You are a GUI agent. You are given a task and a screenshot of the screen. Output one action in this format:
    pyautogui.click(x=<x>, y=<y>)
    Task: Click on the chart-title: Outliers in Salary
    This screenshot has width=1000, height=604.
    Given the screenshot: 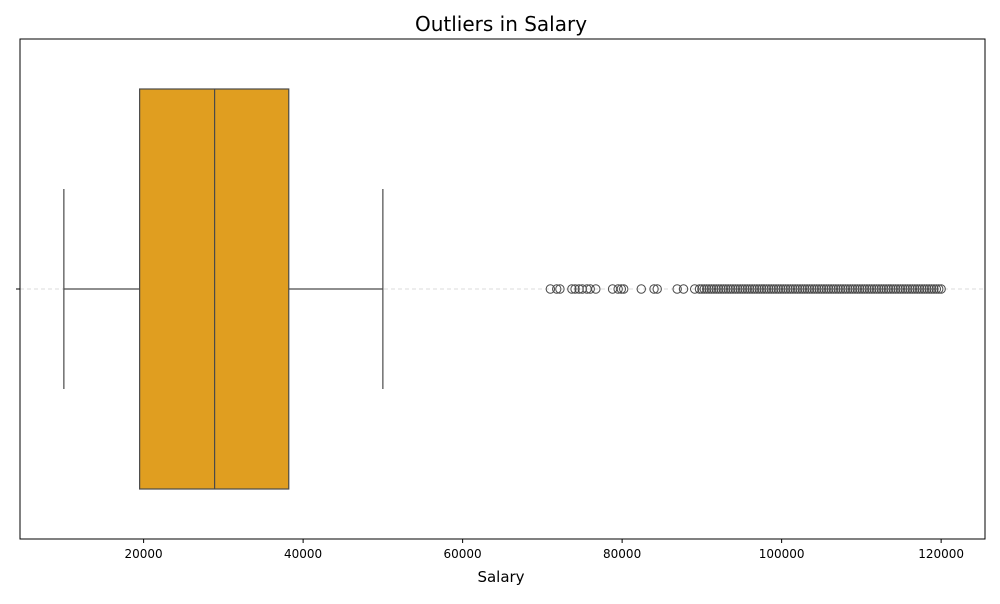 What is the action you would take?
    pyautogui.click(x=501, y=24)
    